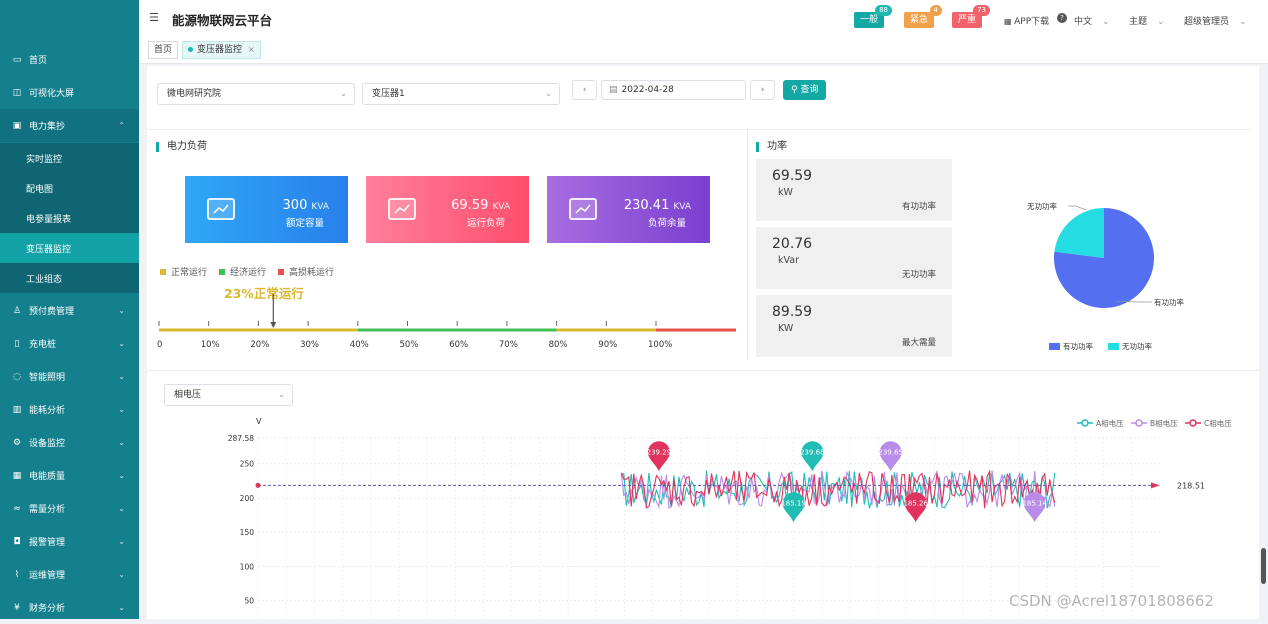 The width and height of the screenshot is (1268, 624). What do you see at coordinates (121, 125) in the screenshot?
I see `chevron-up-icon: ⌃` at bounding box center [121, 125].